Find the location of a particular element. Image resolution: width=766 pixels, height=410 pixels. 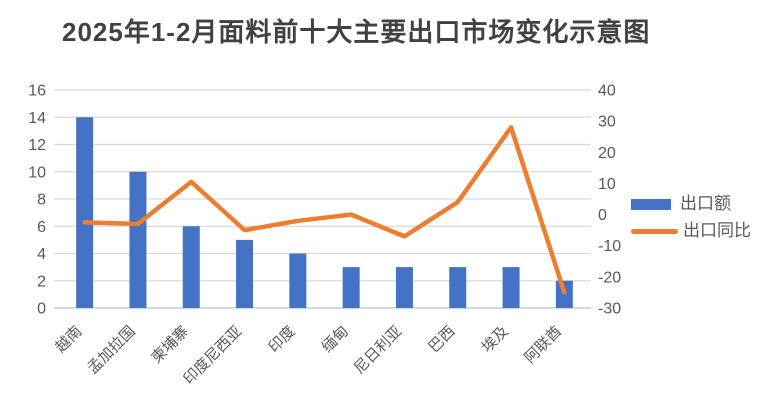

bar-series-swatch-icon is located at coordinates (651, 204).